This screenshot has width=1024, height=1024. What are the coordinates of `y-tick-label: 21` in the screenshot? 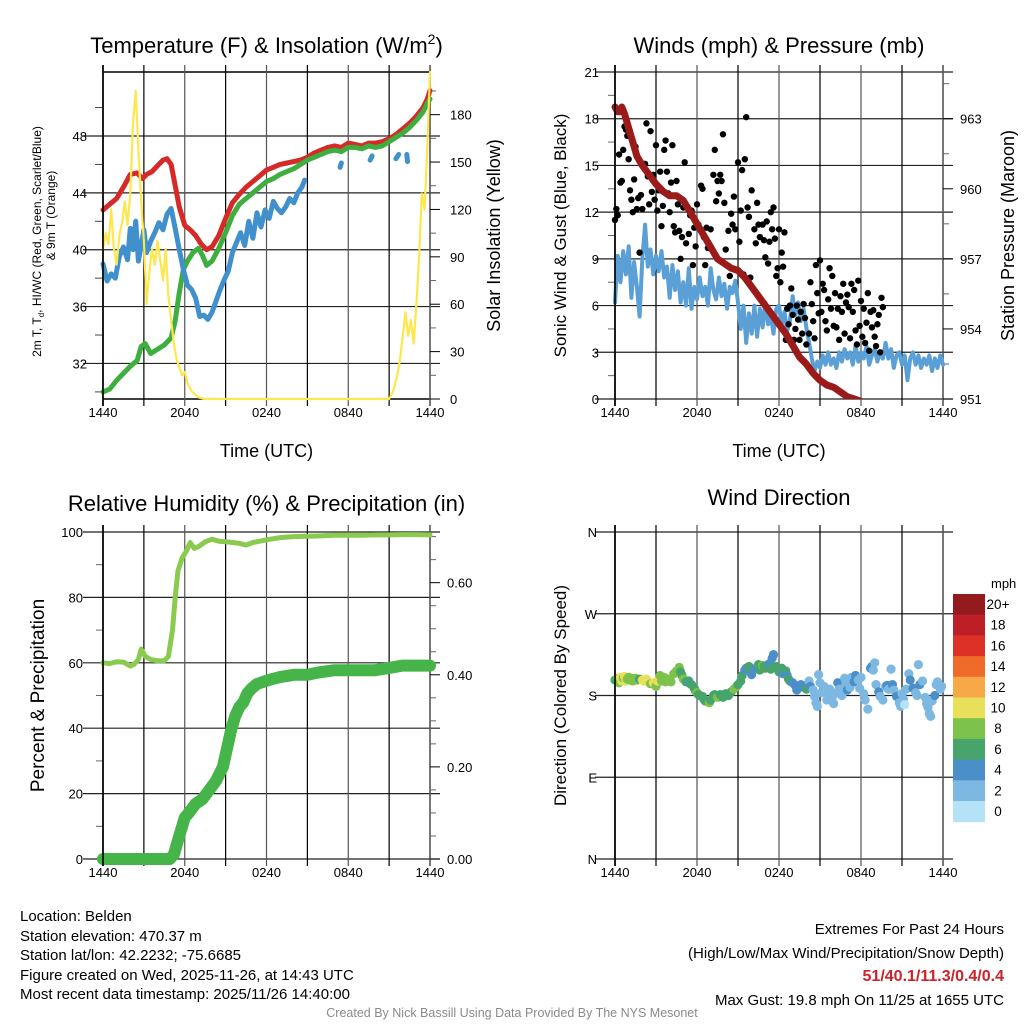 It's located at (592, 72).